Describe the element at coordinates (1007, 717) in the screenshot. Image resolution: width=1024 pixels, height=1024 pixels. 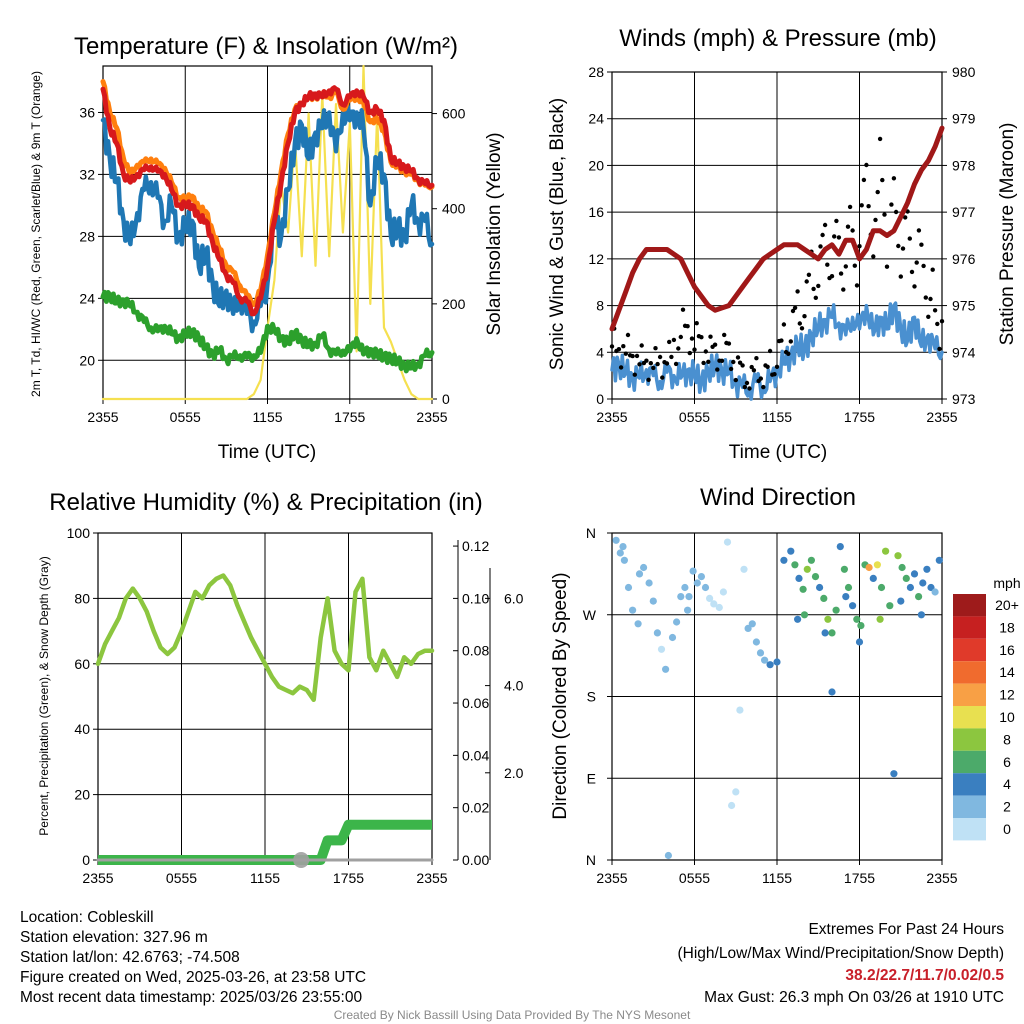
I see `legend-label: 10` at that location.